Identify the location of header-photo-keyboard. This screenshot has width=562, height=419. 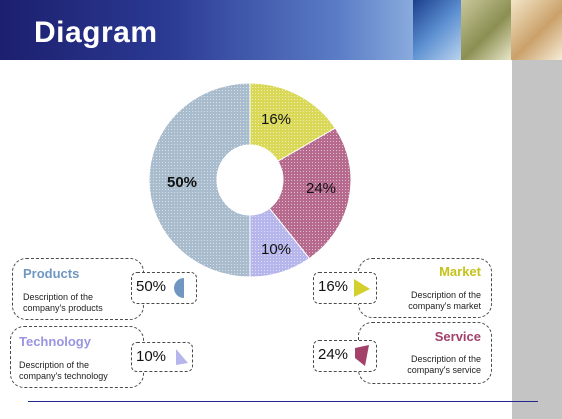
(486, 30).